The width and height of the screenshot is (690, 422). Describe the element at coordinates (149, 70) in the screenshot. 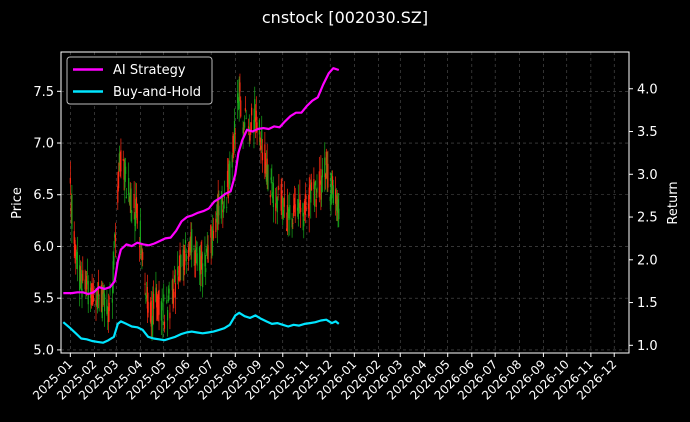

I see `legend-label-ai-strategy: AI Strategy` at that location.